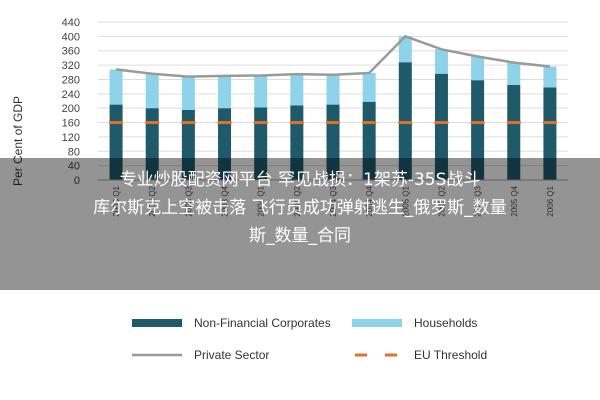  What do you see at coordinates (262, 323) in the screenshot?
I see `legend-label: Non-Financial Corporates` at bounding box center [262, 323].